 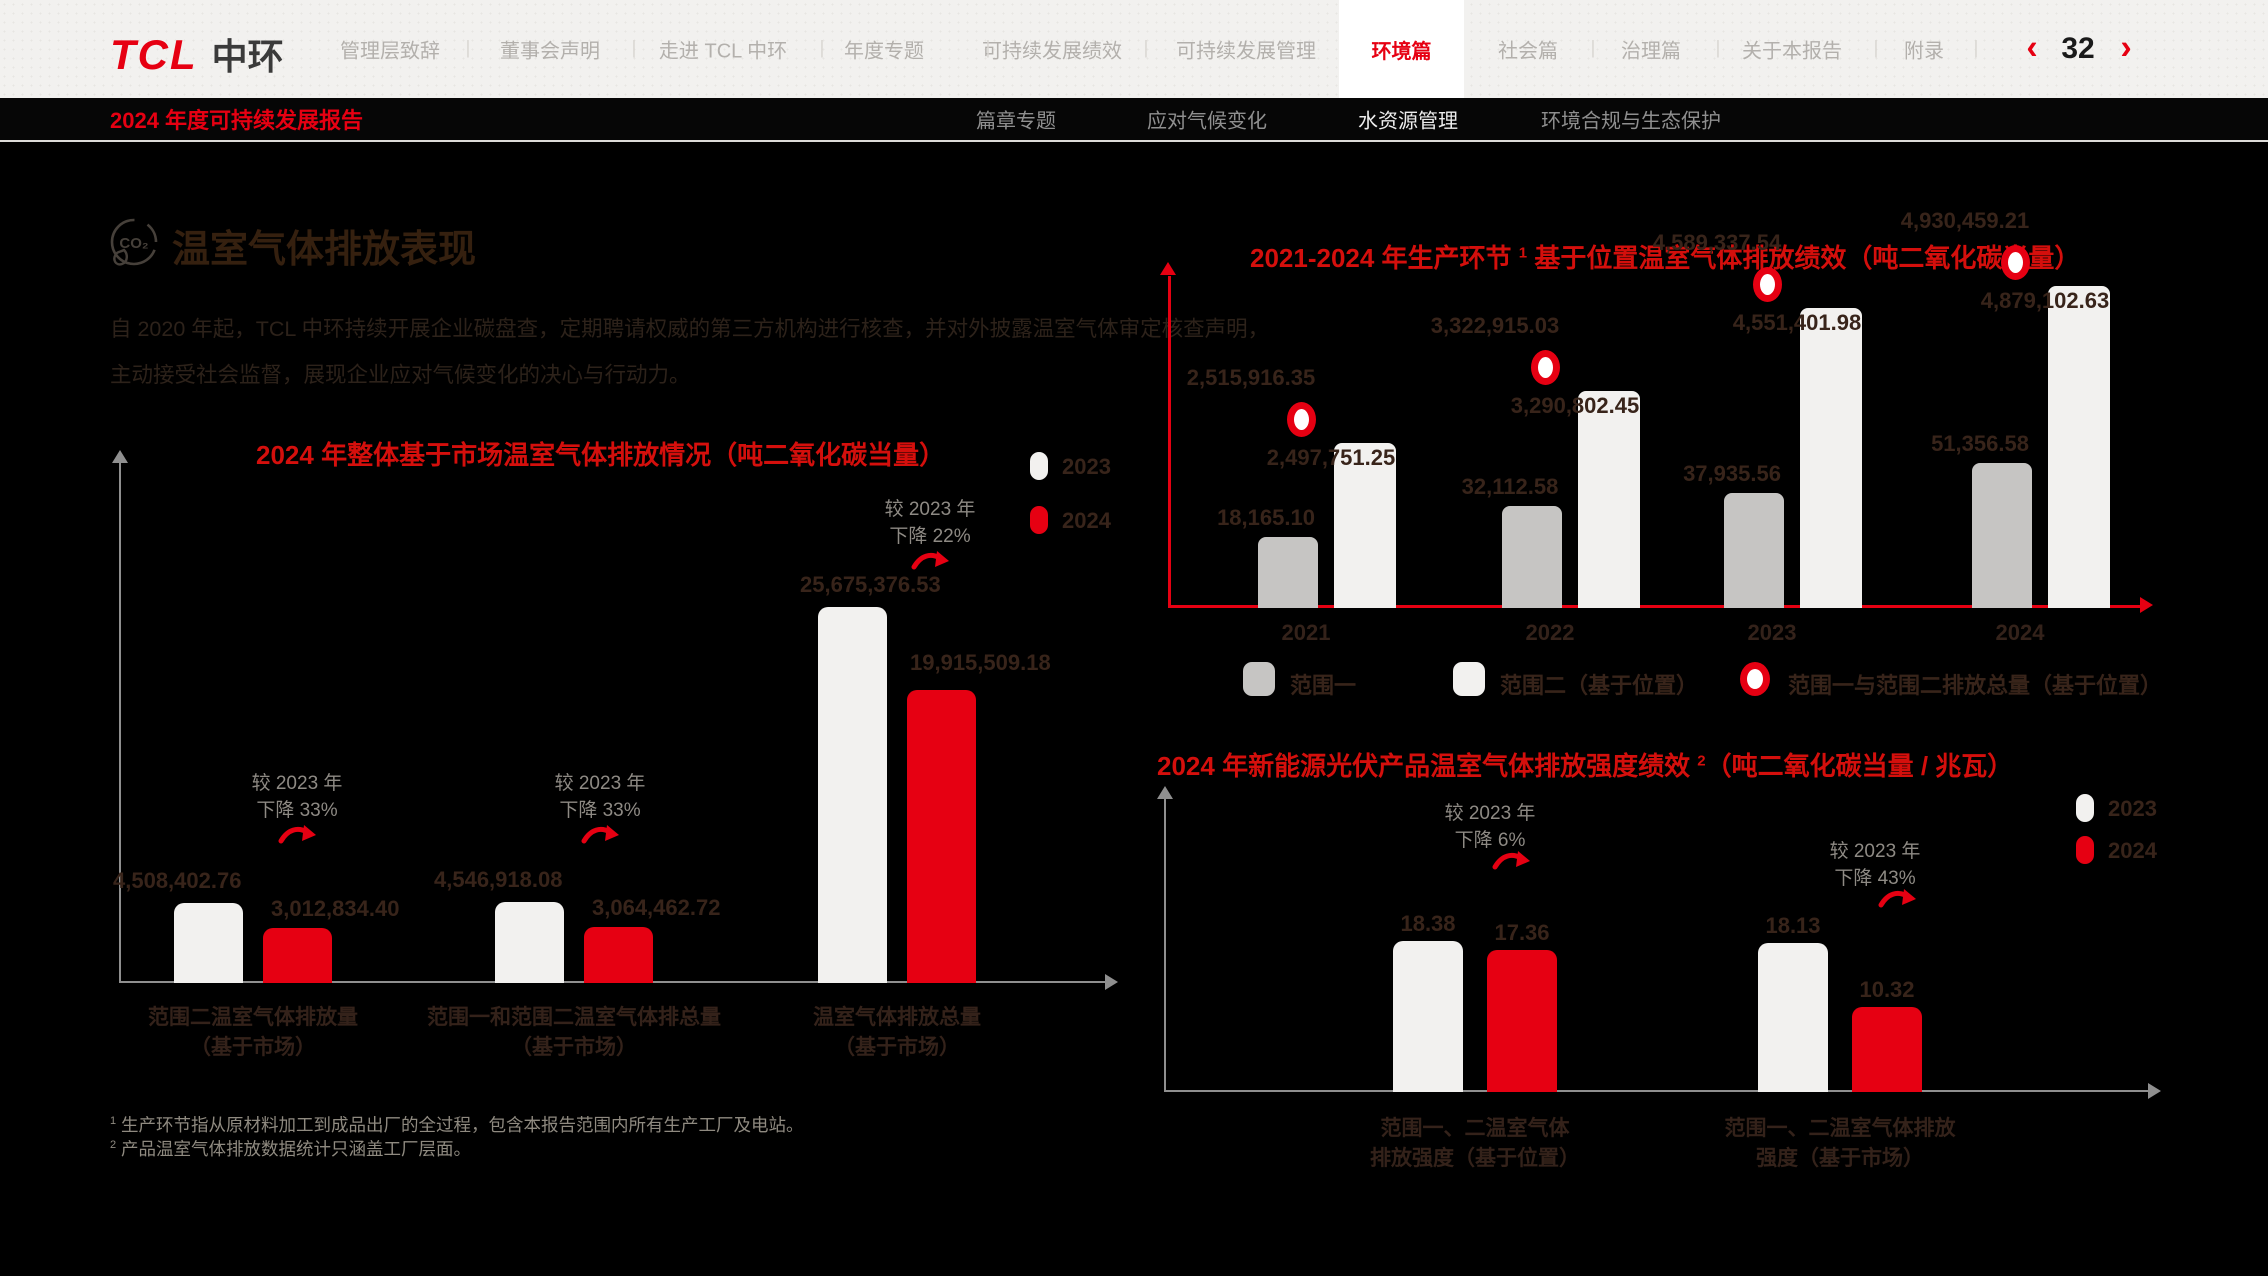 I want to click on intro-paragraph-line2: 主动接受社会监督，展现企业应对气候变化的决心与行动力。, so click(x=400, y=375).